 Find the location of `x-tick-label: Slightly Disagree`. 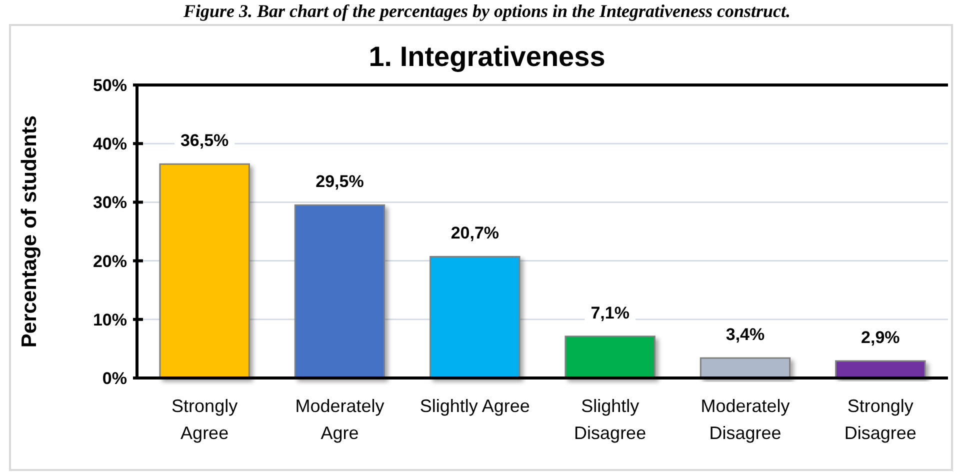

x-tick-label: Slightly Disagree is located at coordinates (610, 419).